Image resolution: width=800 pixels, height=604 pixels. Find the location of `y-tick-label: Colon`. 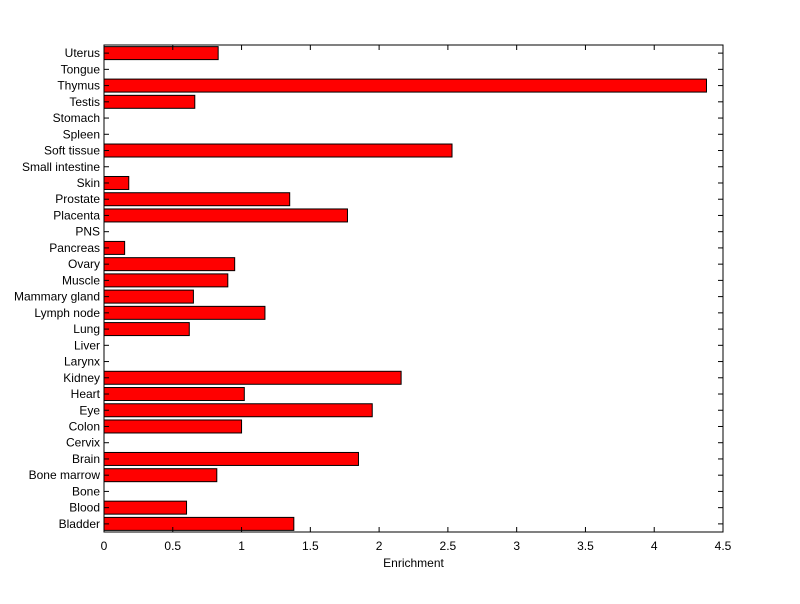

y-tick-label: Colon is located at coordinates (84, 426).